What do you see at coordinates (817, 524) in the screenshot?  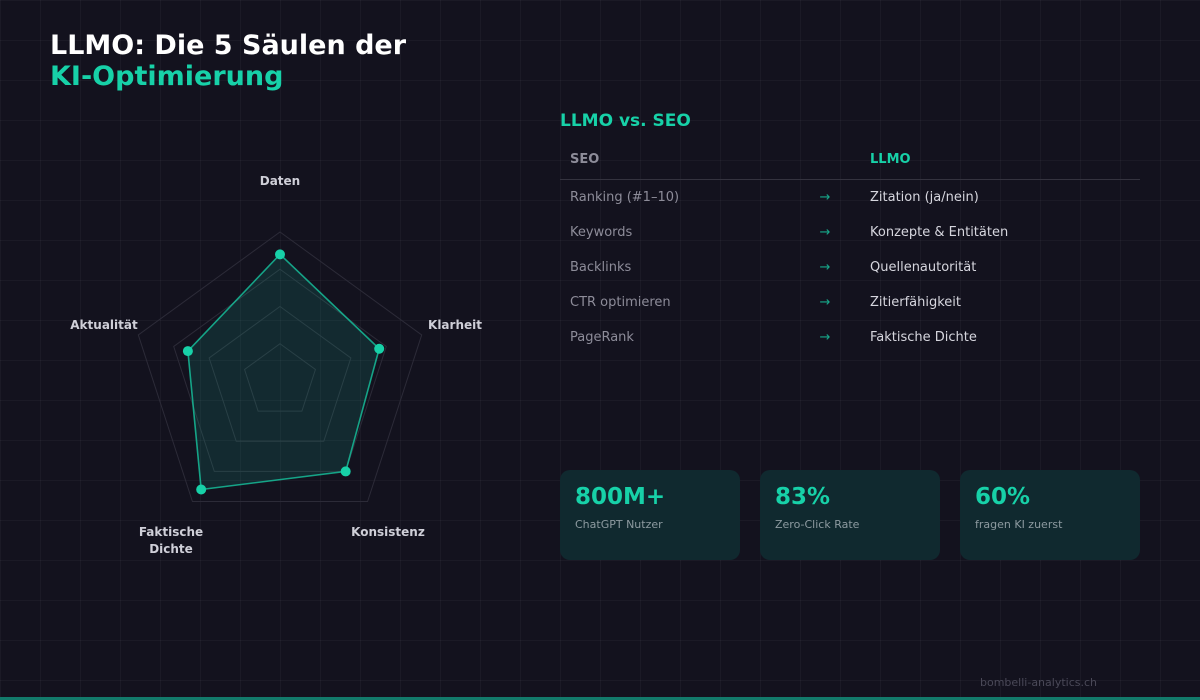 I see `stat-label: Zero-Click Rate` at bounding box center [817, 524].